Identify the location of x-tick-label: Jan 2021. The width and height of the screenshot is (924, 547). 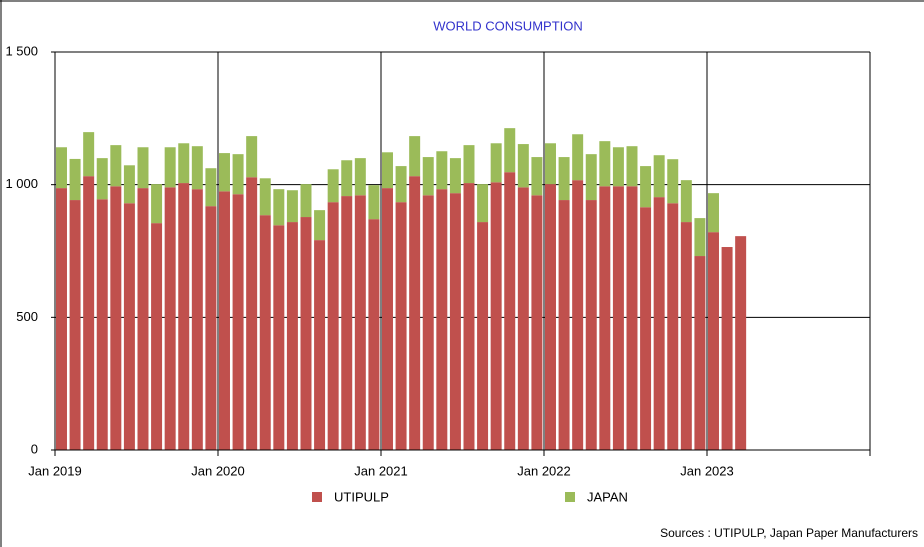
(381, 470).